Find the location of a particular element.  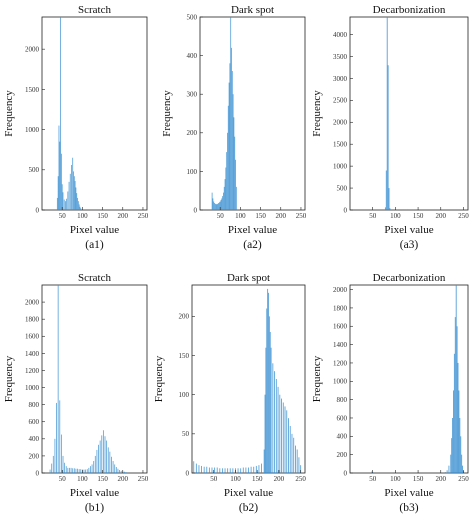

x-tick-label: 200 is located at coordinates (123, 479).